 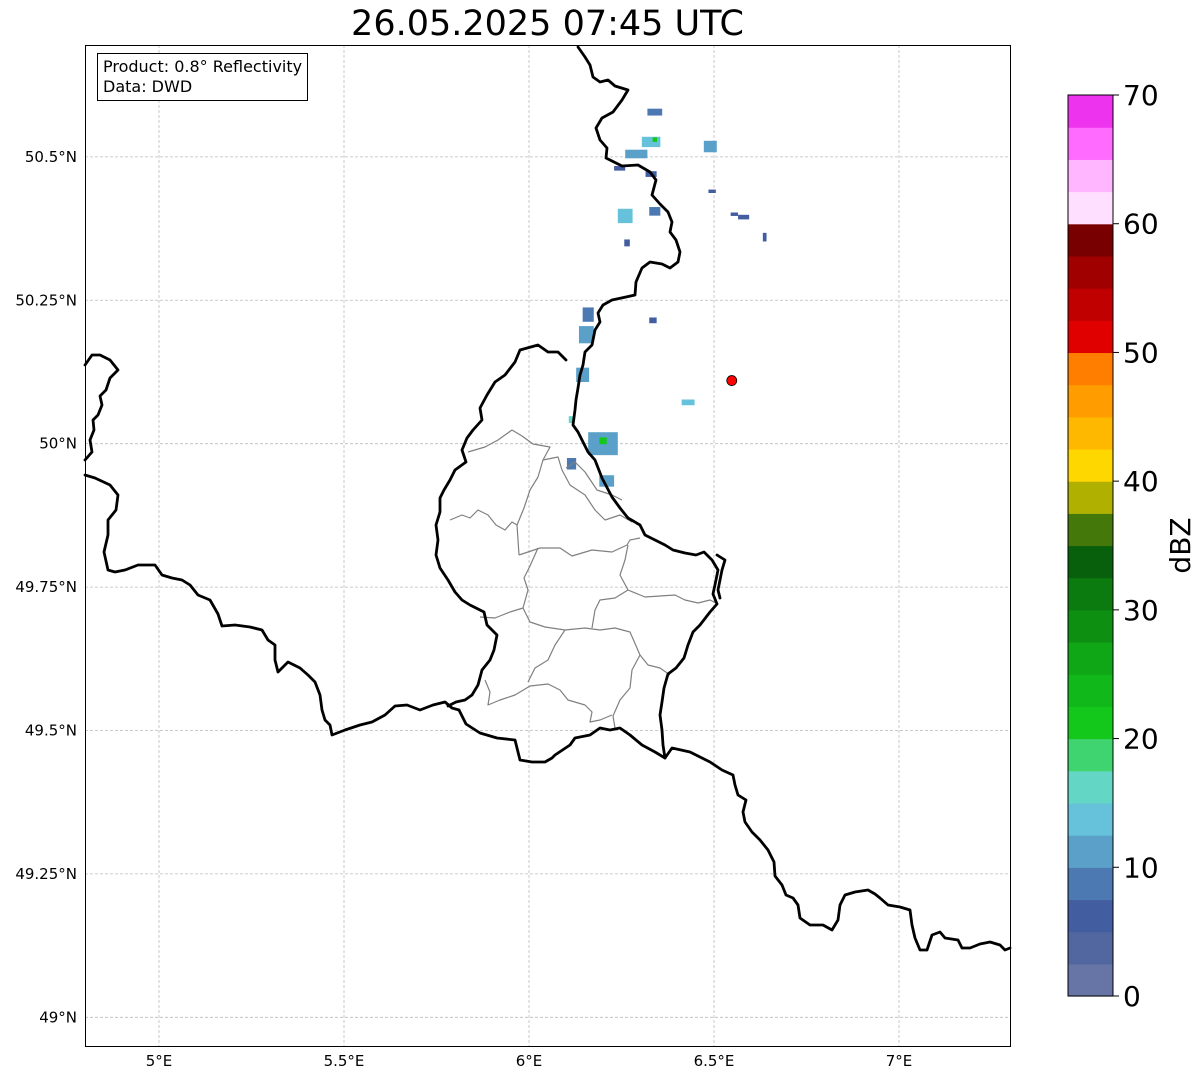 What do you see at coordinates (714, 1061) in the screenshot?
I see `x-tick-label: 6.5°E` at bounding box center [714, 1061].